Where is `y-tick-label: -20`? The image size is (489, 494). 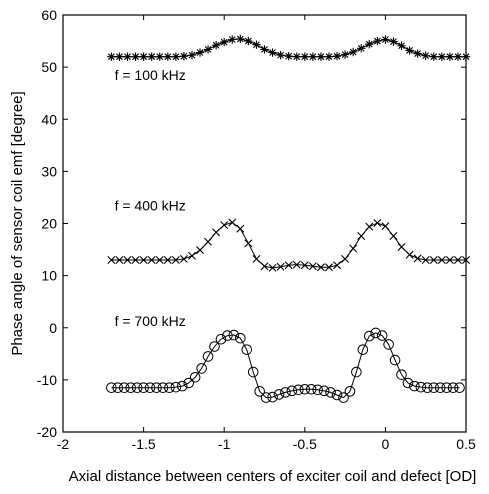 y-tick-label: -20 is located at coordinates (47, 432).